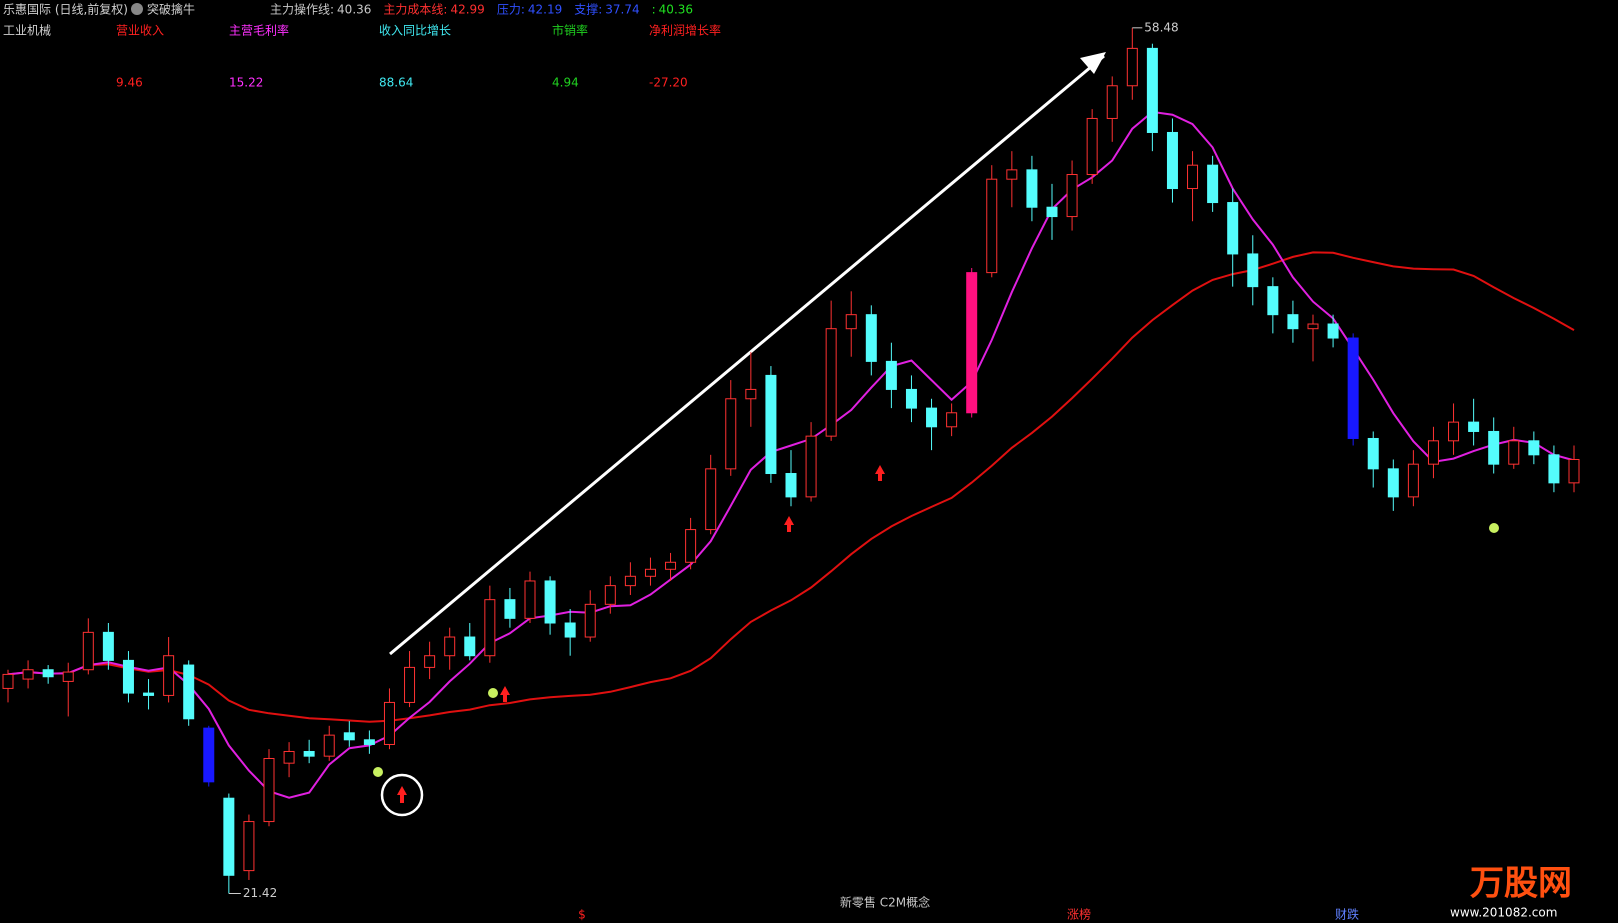 The image size is (1618, 923). Describe the element at coordinates (565, 83) in the screenshot. I see `fundamental-value: 4.94` at that location.